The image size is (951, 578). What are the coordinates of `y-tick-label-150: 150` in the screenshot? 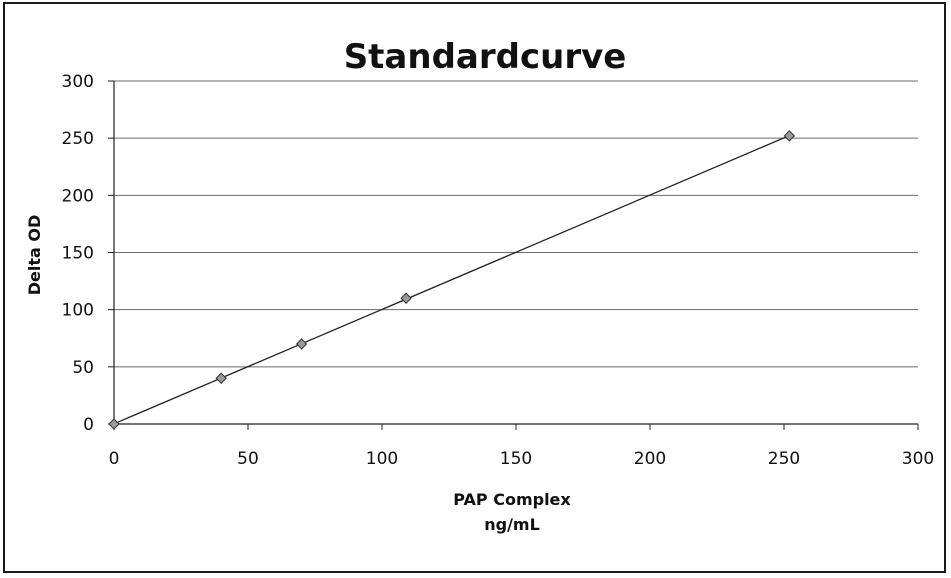 It's located at (78, 254).